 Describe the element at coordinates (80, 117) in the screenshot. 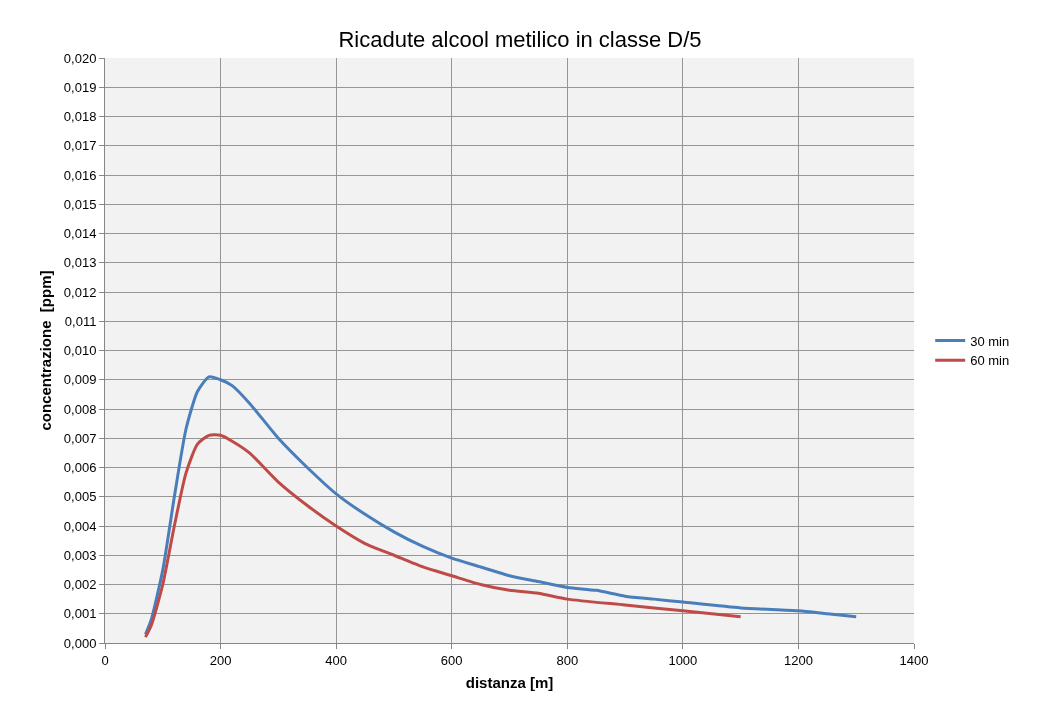

I see `y-tick-label: 0,018` at that location.